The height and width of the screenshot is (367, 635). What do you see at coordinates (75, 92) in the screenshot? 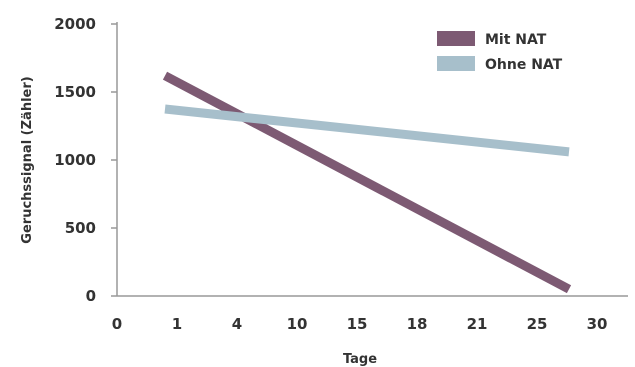
I see `y-tick-label: 1500` at bounding box center [75, 92].